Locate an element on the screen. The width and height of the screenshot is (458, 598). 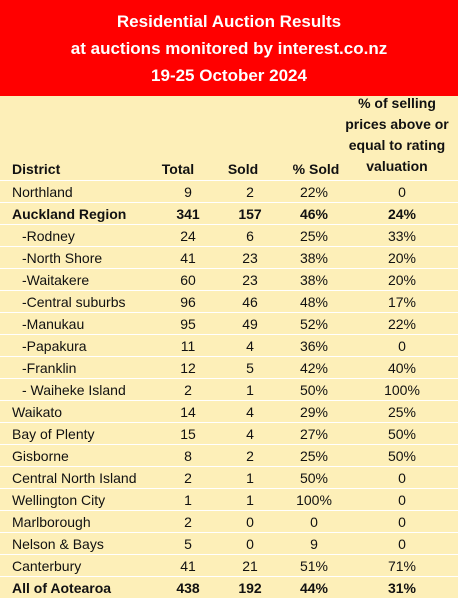
district-cell: -Central suburbs is located at coordinates (79, 302).